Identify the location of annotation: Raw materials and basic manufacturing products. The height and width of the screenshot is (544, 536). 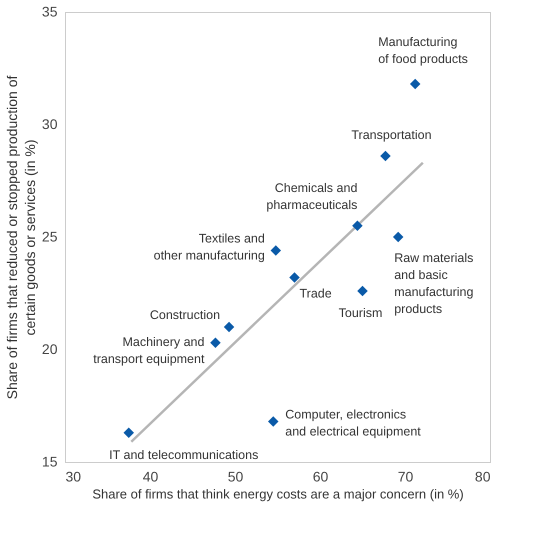
(434, 283).